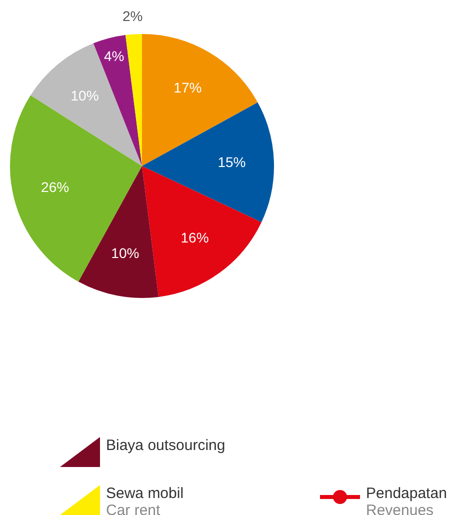 The image size is (461, 515). I want to click on legend-label: Sewa mobil Car rent, so click(145, 500).